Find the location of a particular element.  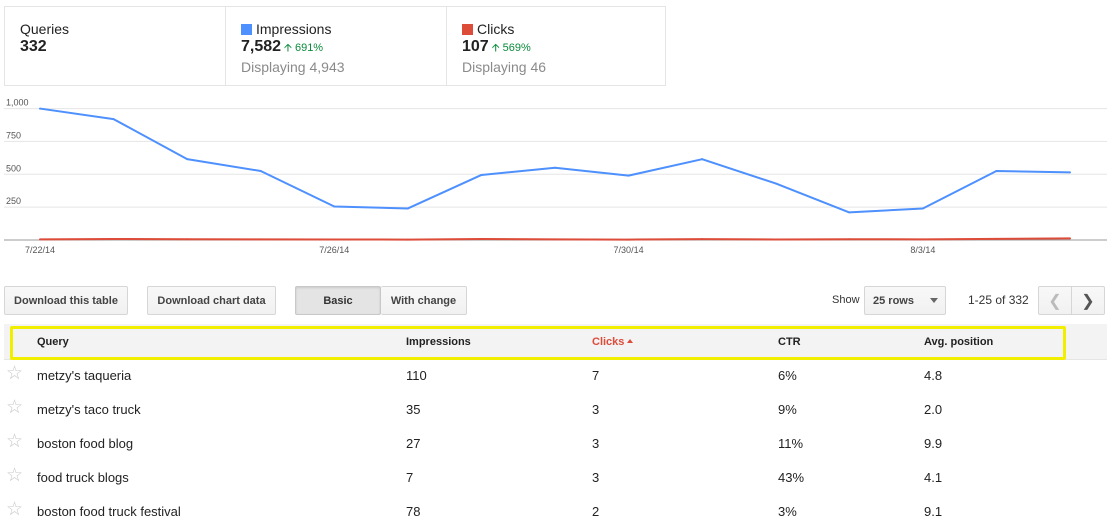

x-tick-label: 7/30/14 is located at coordinates (629, 250).